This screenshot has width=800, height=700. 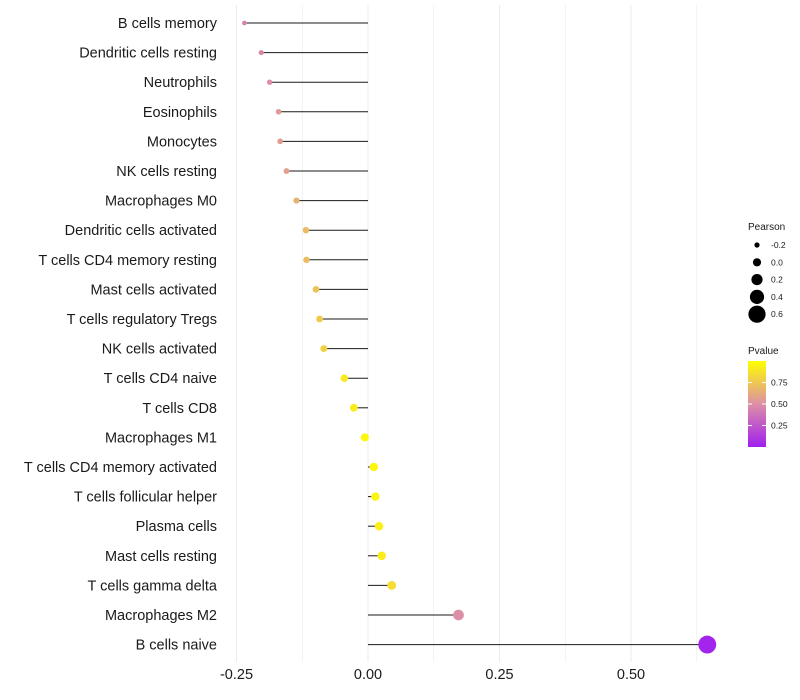 I want to click on pearson-legend-label: 0.4, so click(x=777, y=297).